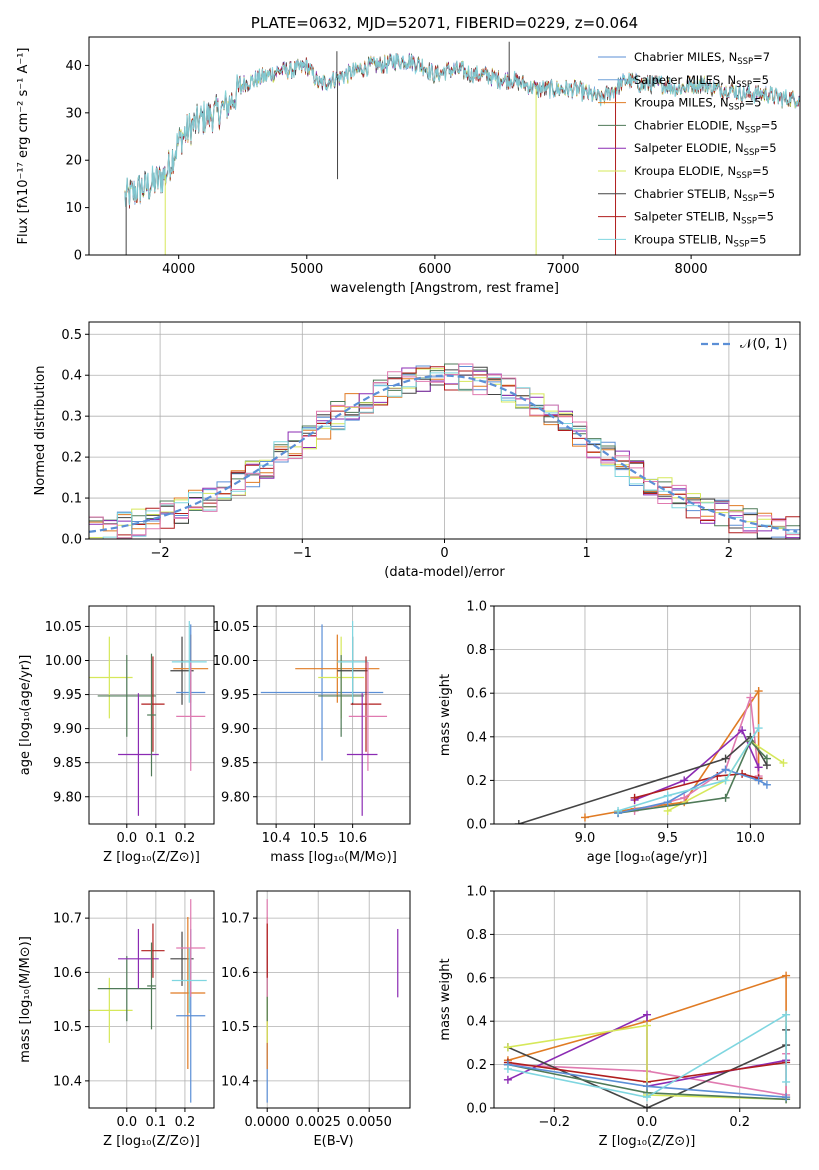  I want to click on x-tick-label: 0.0025, so click(318, 1122).